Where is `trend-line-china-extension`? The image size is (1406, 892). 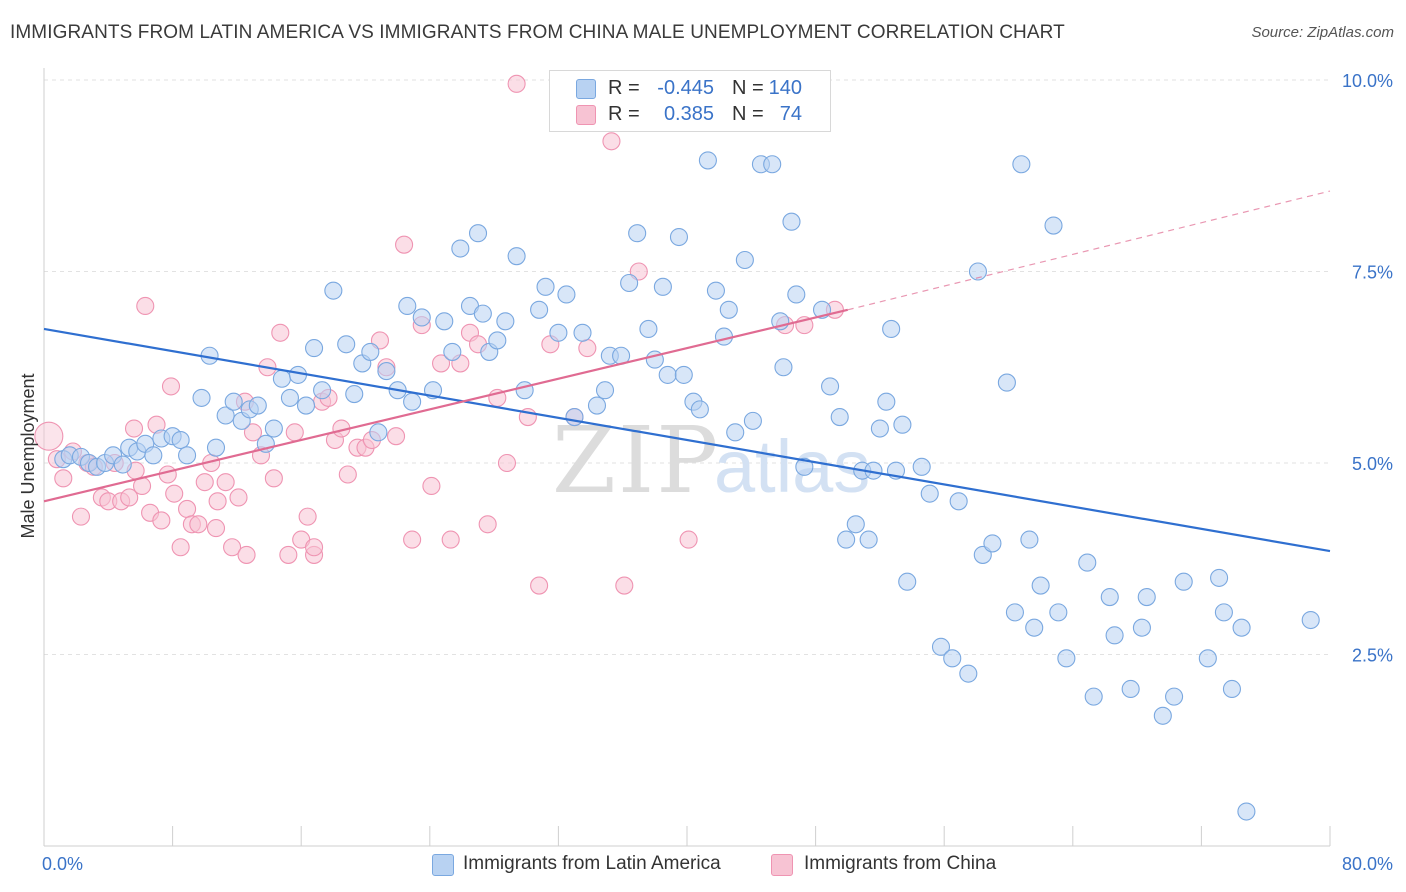
trend-line-china-extension is located at coordinates (1089, 250).